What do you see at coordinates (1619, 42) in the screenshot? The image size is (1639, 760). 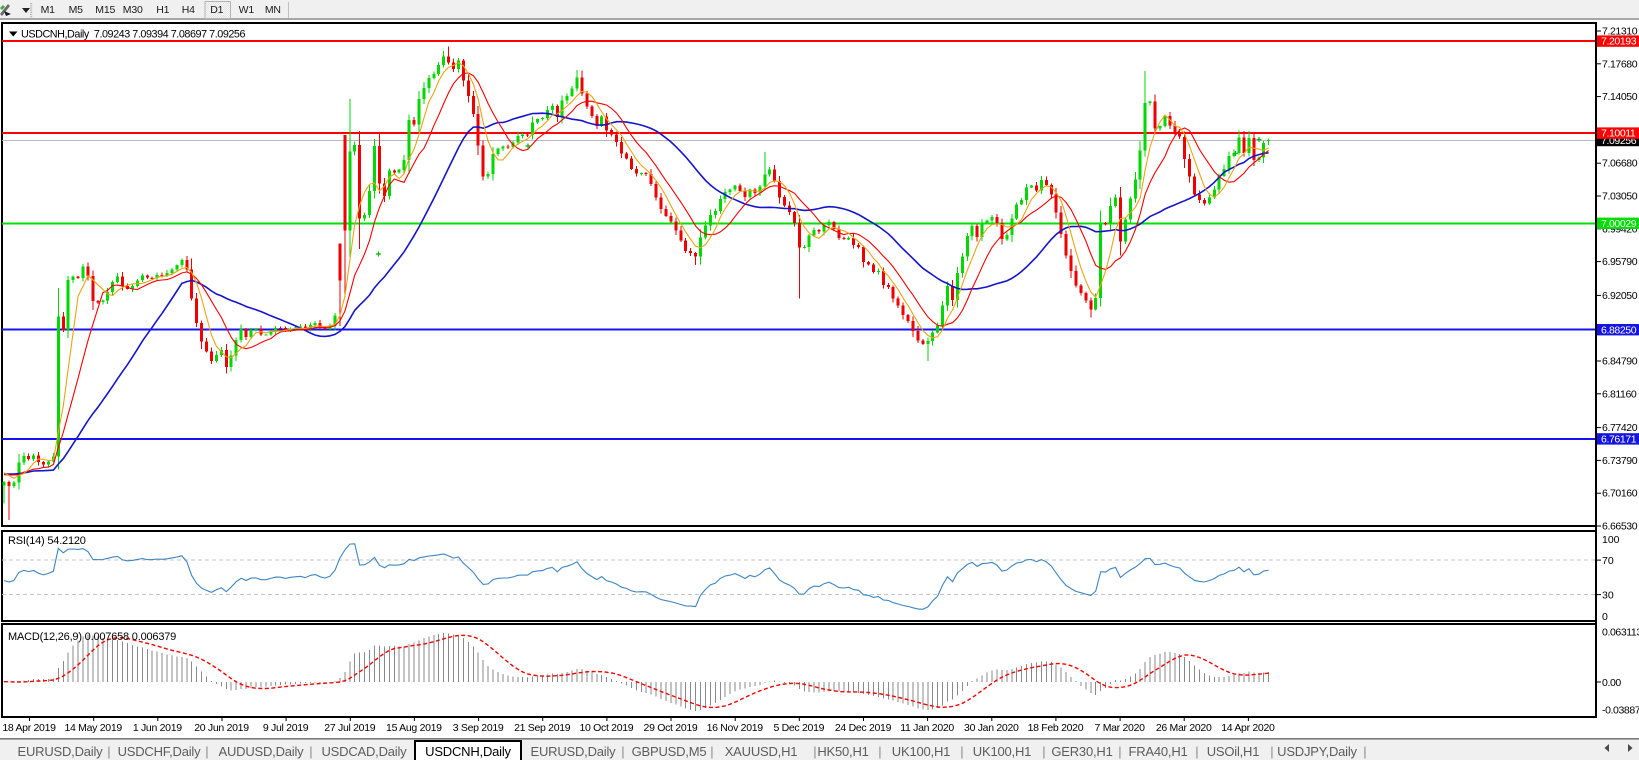 I see `svg-text: 7.20193` at bounding box center [1619, 42].